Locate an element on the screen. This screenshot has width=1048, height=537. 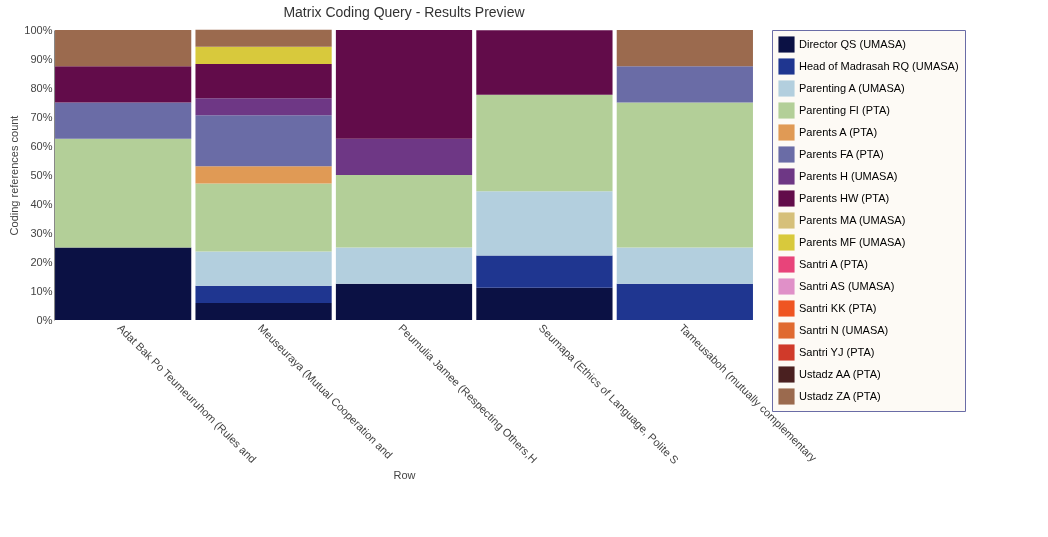
legend-label: Parenting FI (PTA) is located at coordinates (844, 109).